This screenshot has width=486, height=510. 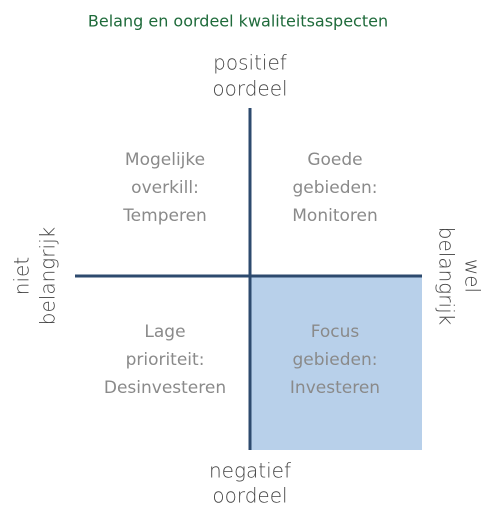 I want to click on quadrant-text: Monitoren, so click(x=334, y=216).